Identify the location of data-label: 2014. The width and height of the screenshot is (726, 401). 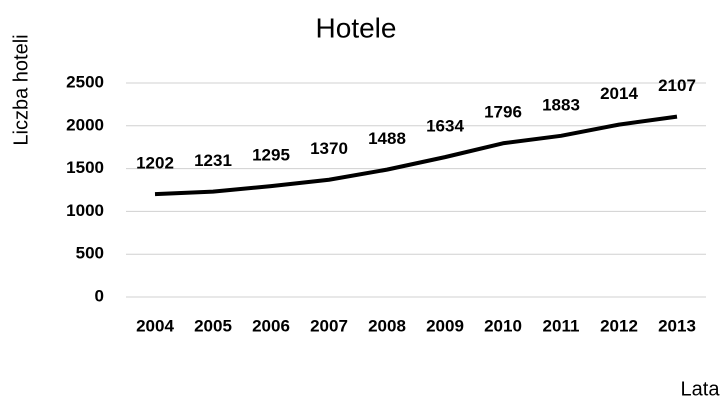
(619, 93).